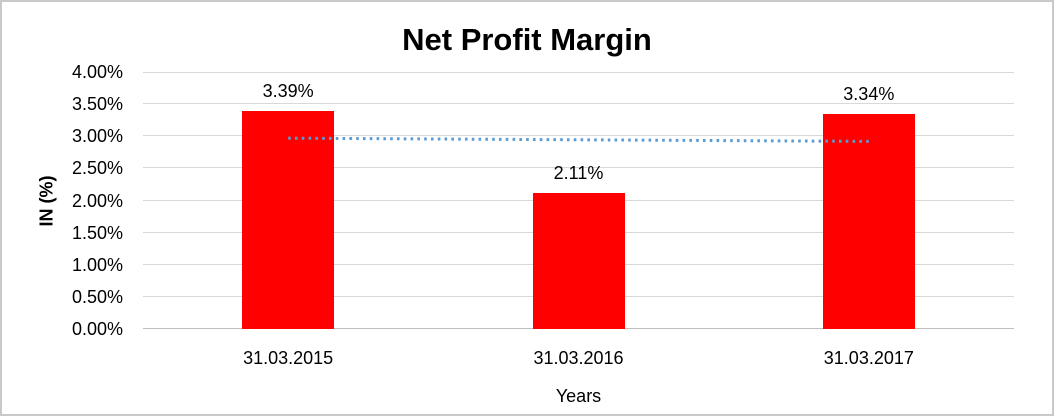 This screenshot has height=416, width=1054. I want to click on x-tick-label: 31.03.2015, so click(288, 358).